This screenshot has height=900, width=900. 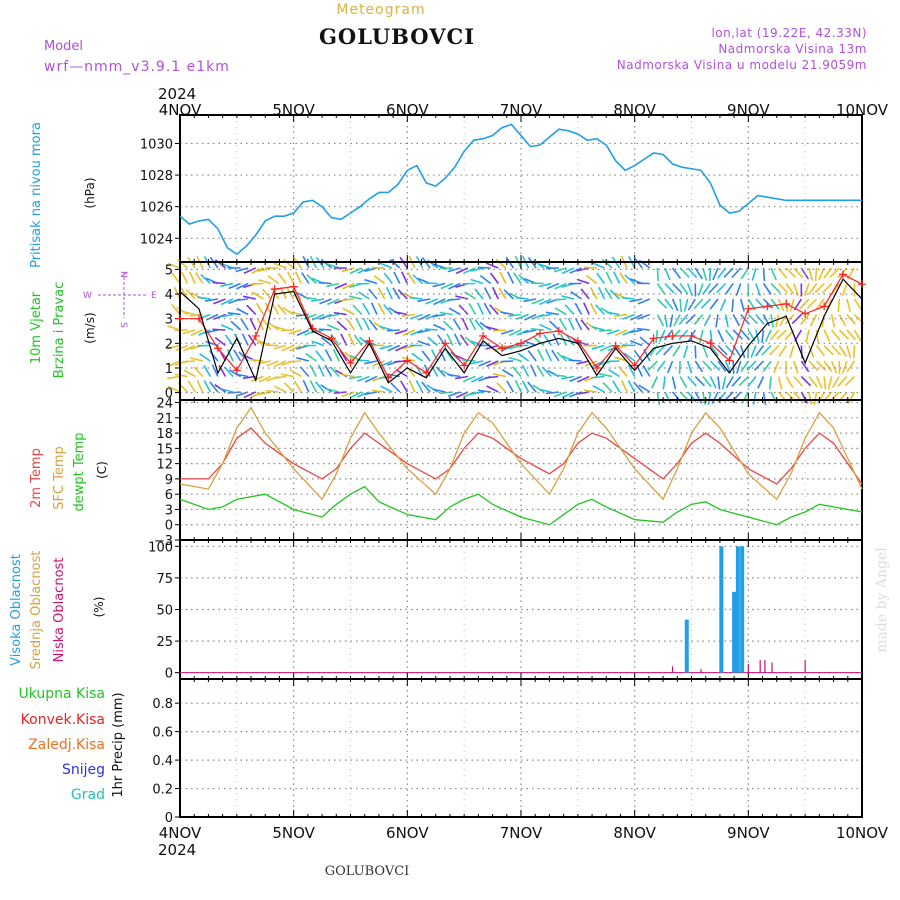 What do you see at coordinates (169, 674) in the screenshot?
I see `y-tick-label: 0` at bounding box center [169, 674].